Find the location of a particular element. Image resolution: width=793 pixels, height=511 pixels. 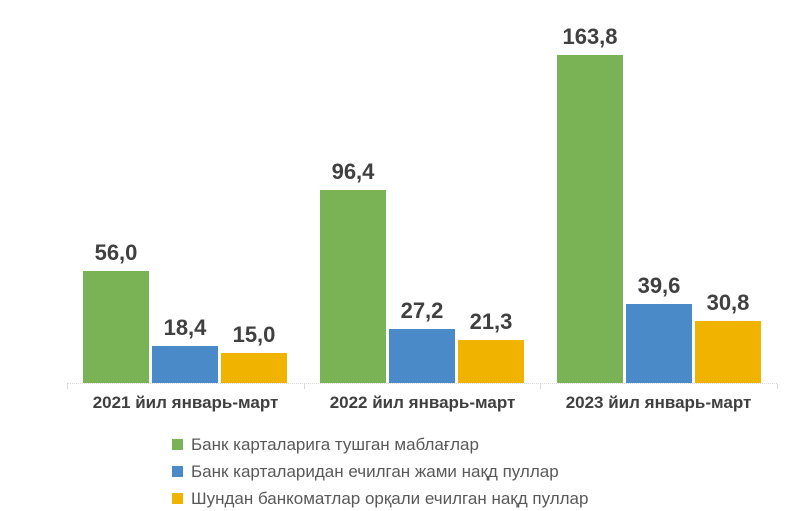

legend-label: Банк карталарига тушган маблағлар is located at coordinates (335, 444).